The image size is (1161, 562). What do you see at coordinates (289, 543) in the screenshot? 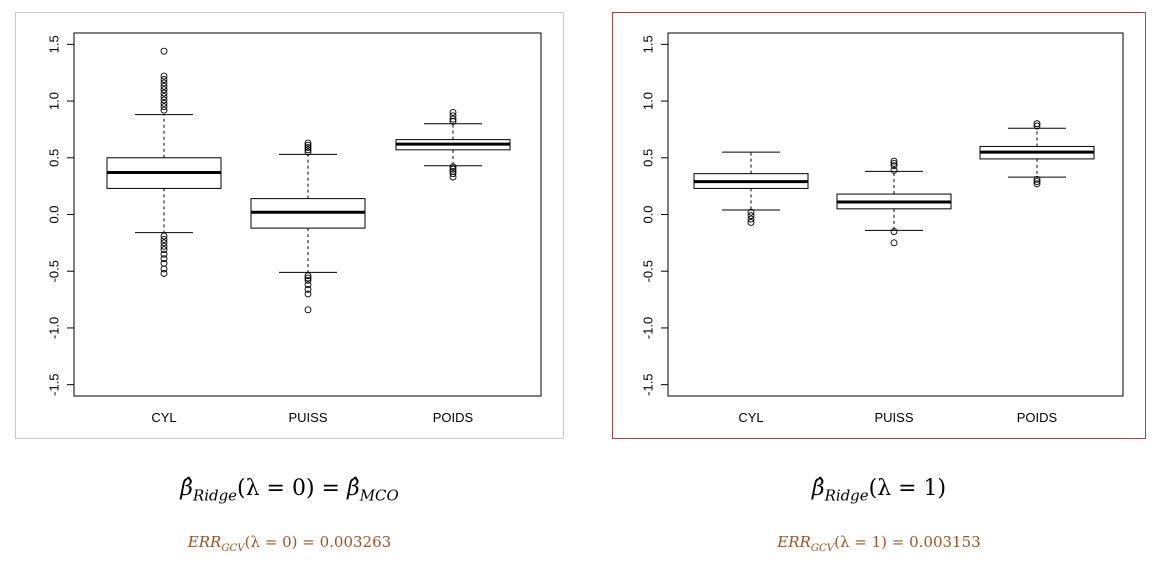
I see `err-gcv-lambda0: ERRGCV(λ = 0) = 0.003263` at bounding box center [289, 543].